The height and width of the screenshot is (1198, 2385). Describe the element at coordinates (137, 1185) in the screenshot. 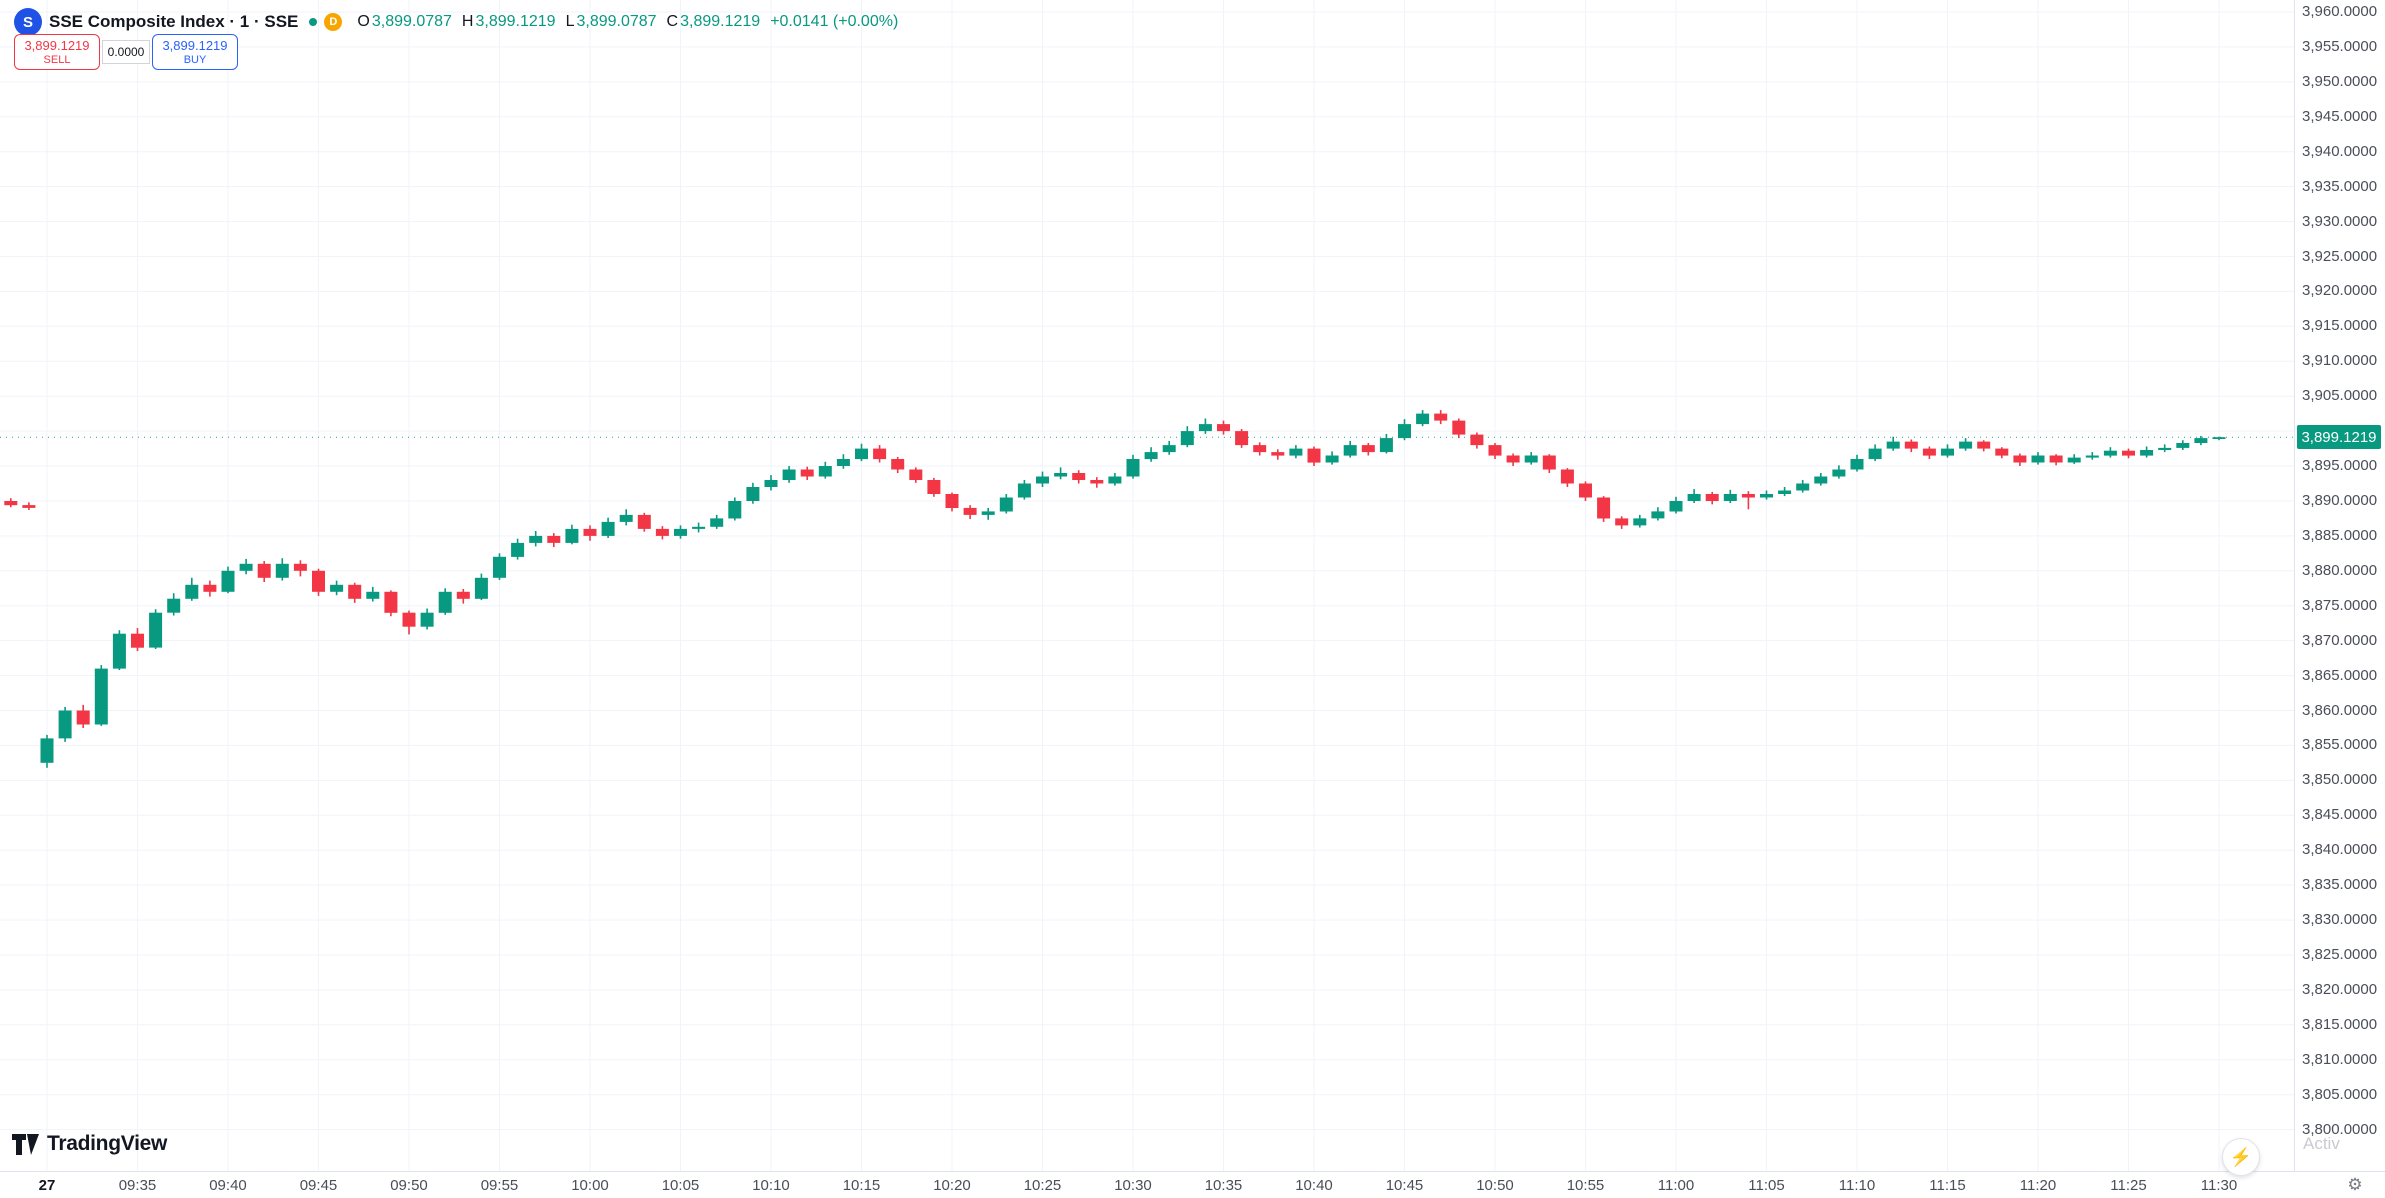

I see `time-tick-label: 09:35` at that location.